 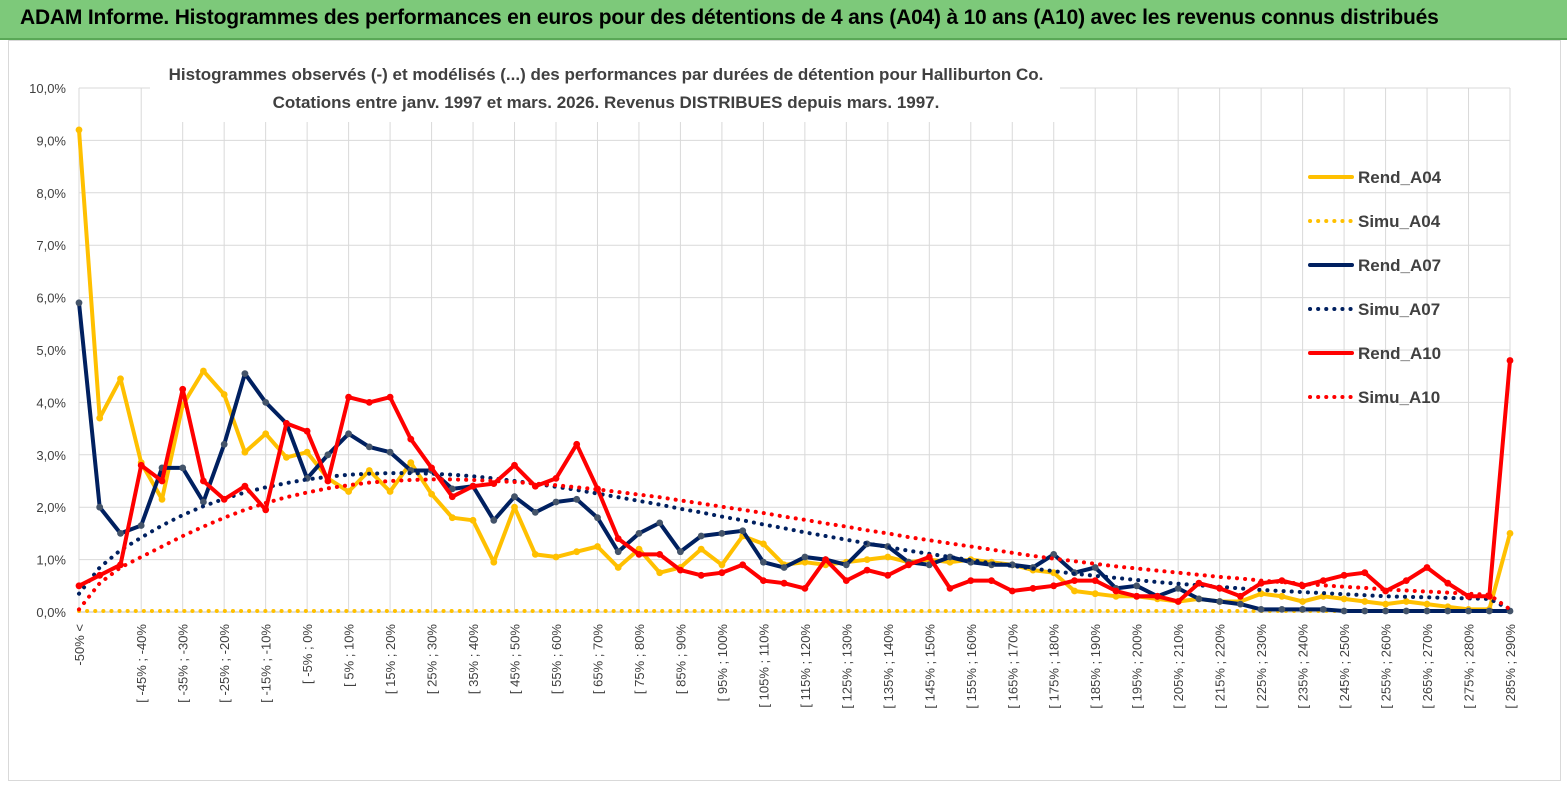 What do you see at coordinates (515, 659) in the screenshot?
I see `x-tick-label: [ 45% ; 50%` at bounding box center [515, 659].